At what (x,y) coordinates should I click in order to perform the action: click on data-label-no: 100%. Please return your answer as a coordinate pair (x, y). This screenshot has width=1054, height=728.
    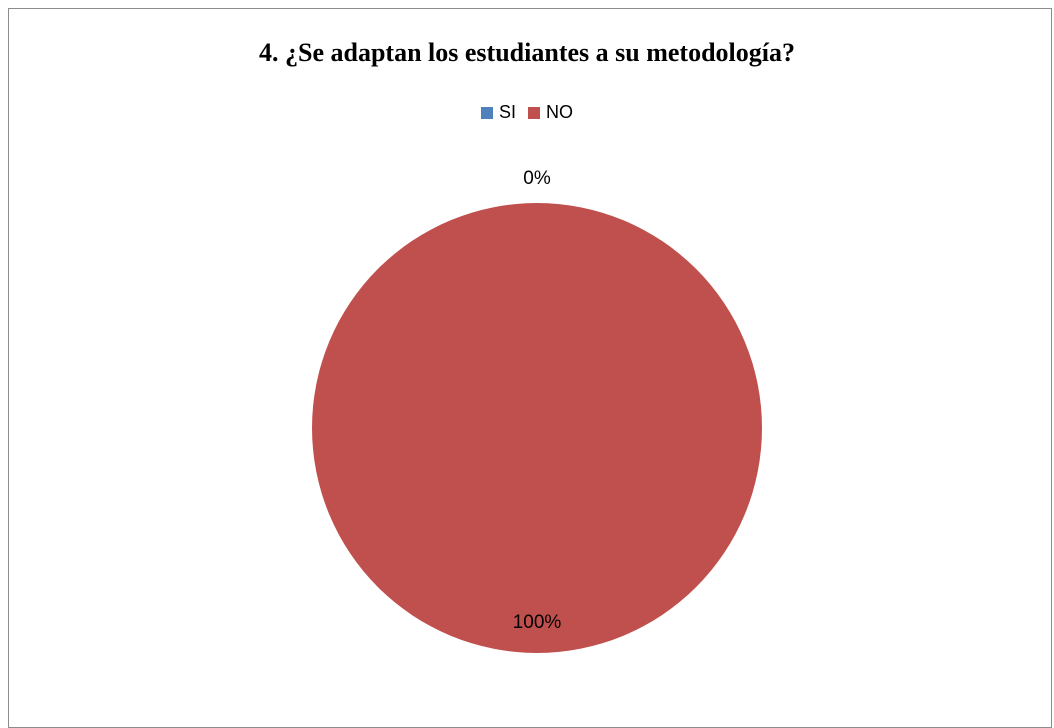
    Looking at the image, I should click on (537, 622).